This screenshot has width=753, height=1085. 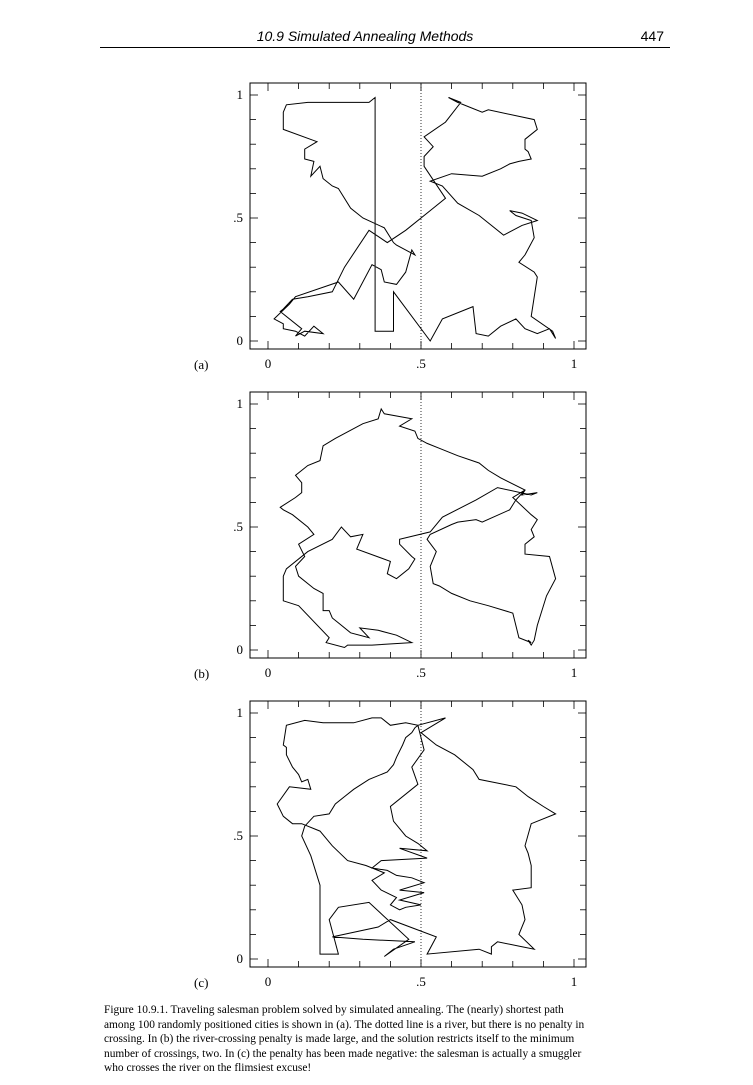 I want to click on section-title: 10.9 Simulated Annealing Methods, so click(x=365, y=36).